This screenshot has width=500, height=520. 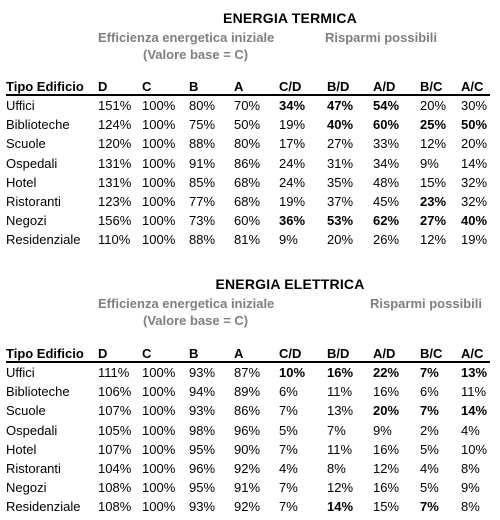 I want to click on table-row: Ristoranti 123% 100% 77% 68% 19% 37% 45% 23% 32%, so click(x=251, y=203).